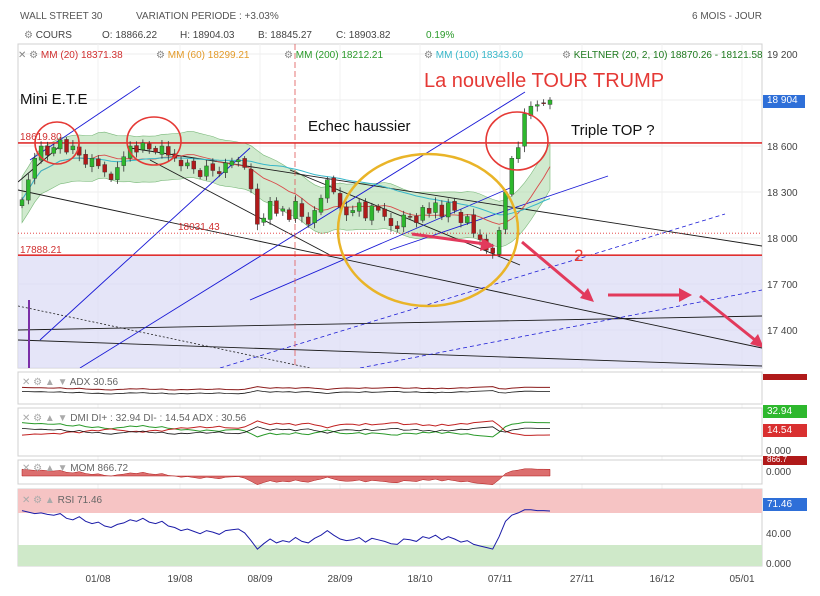 This screenshot has width=820, height=596. What do you see at coordinates (500, 579) in the screenshot?
I see `x-tick-label: 07/11` at bounding box center [500, 579].